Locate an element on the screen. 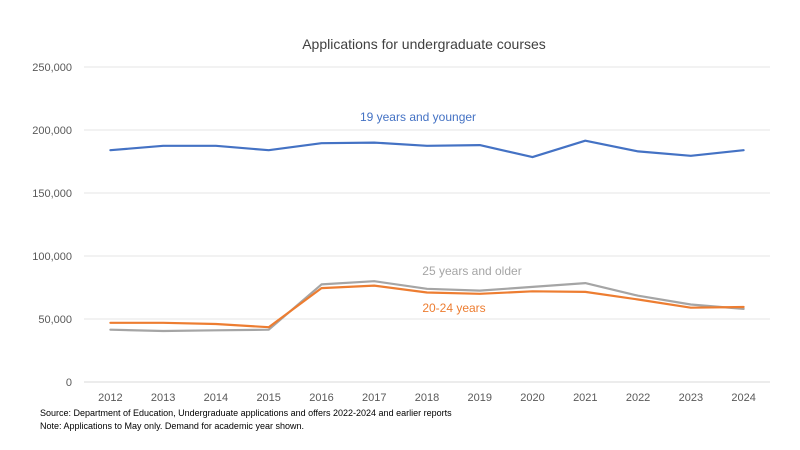 Image resolution: width=800 pixels, height=450 pixels. chart-title: Applications for undergraduate courses is located at coordinates (424, 44).